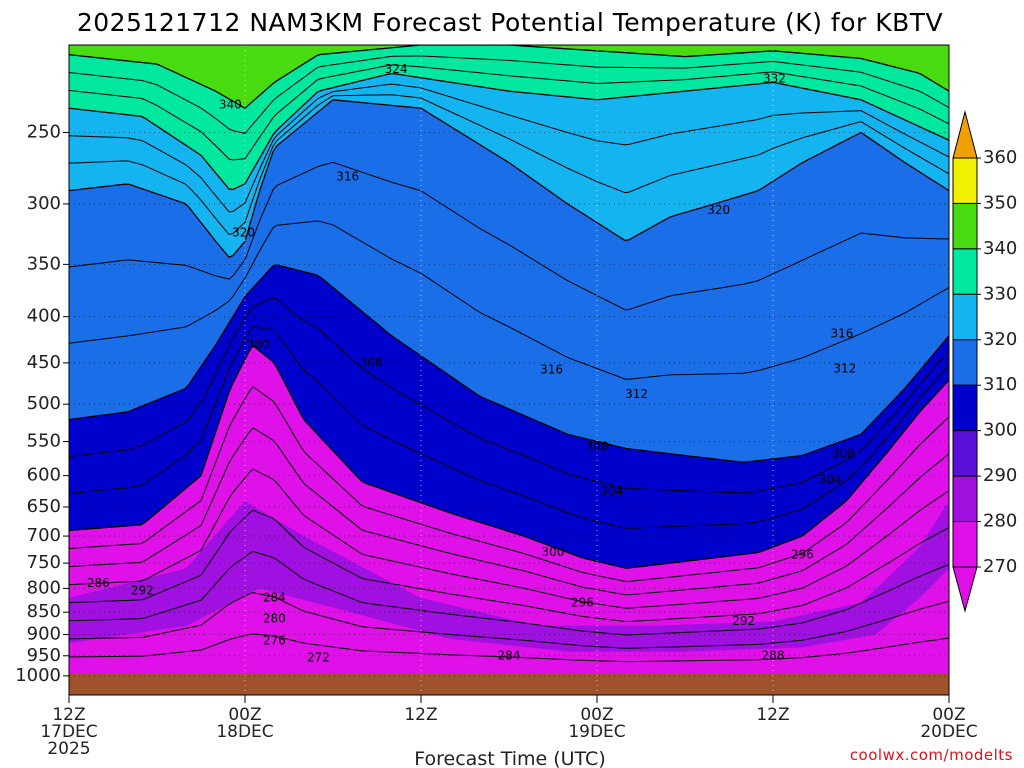 This screenshot has height=768, width=1024. I want to click on y-tick-label: 500, so click(44, 403).